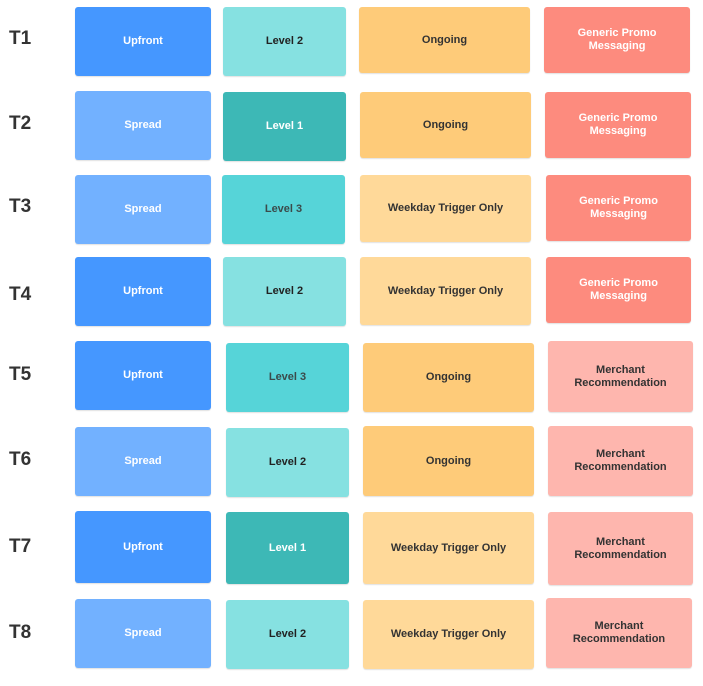  Describe the element at coordinates (20, 294) in the screenshot. I see `row-label-t4: T4` at that location.